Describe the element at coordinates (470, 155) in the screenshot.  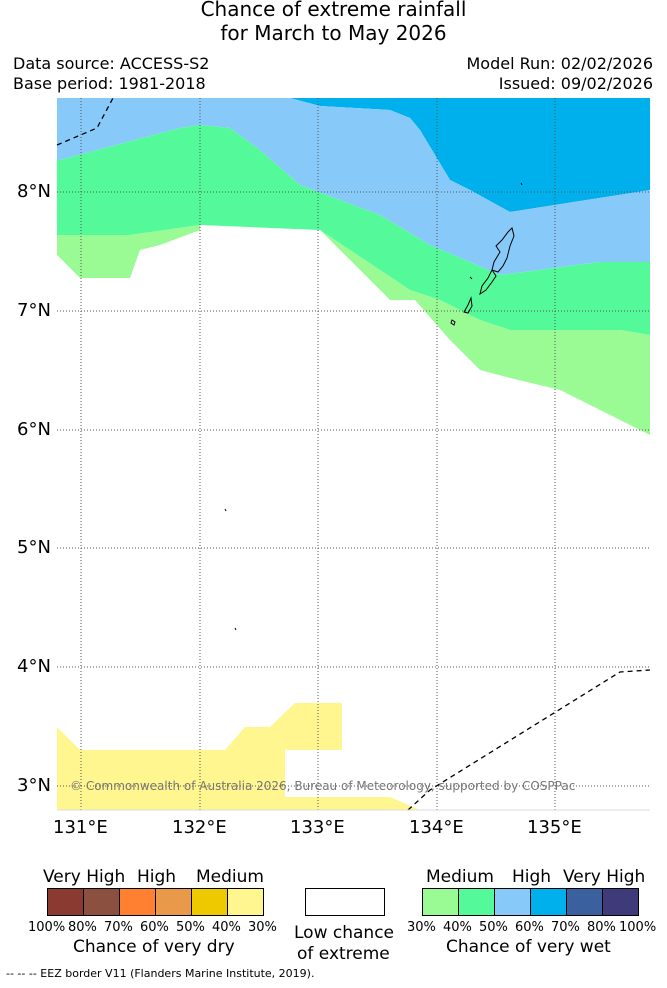
I see `wet-60-70-region` at that location.